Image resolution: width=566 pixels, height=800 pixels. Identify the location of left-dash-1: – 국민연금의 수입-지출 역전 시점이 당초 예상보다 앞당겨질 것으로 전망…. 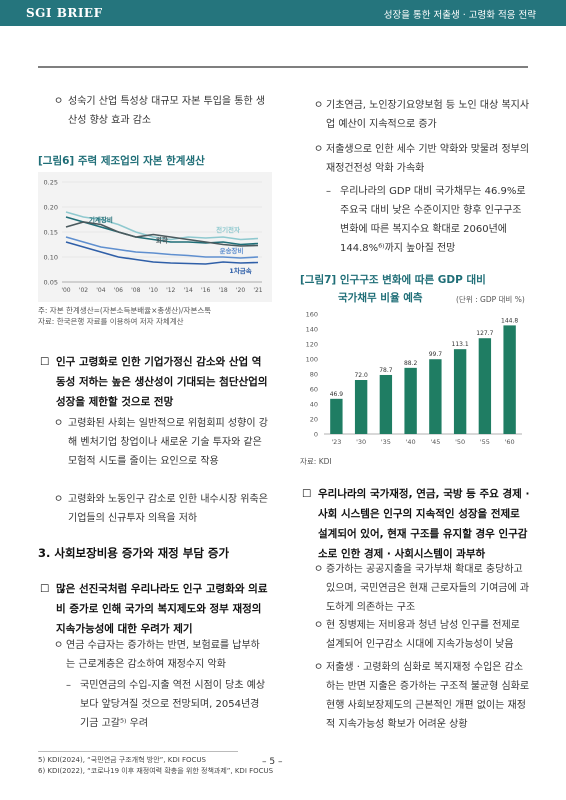
(166, 704).